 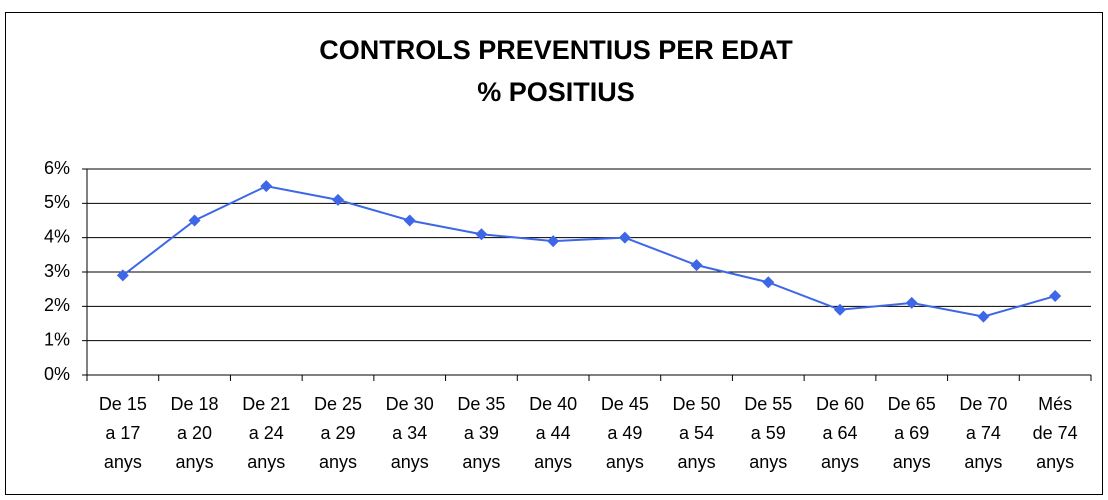 I want to click on x-tick-label: Més de 74 anys, so click(x=1055, y=433).